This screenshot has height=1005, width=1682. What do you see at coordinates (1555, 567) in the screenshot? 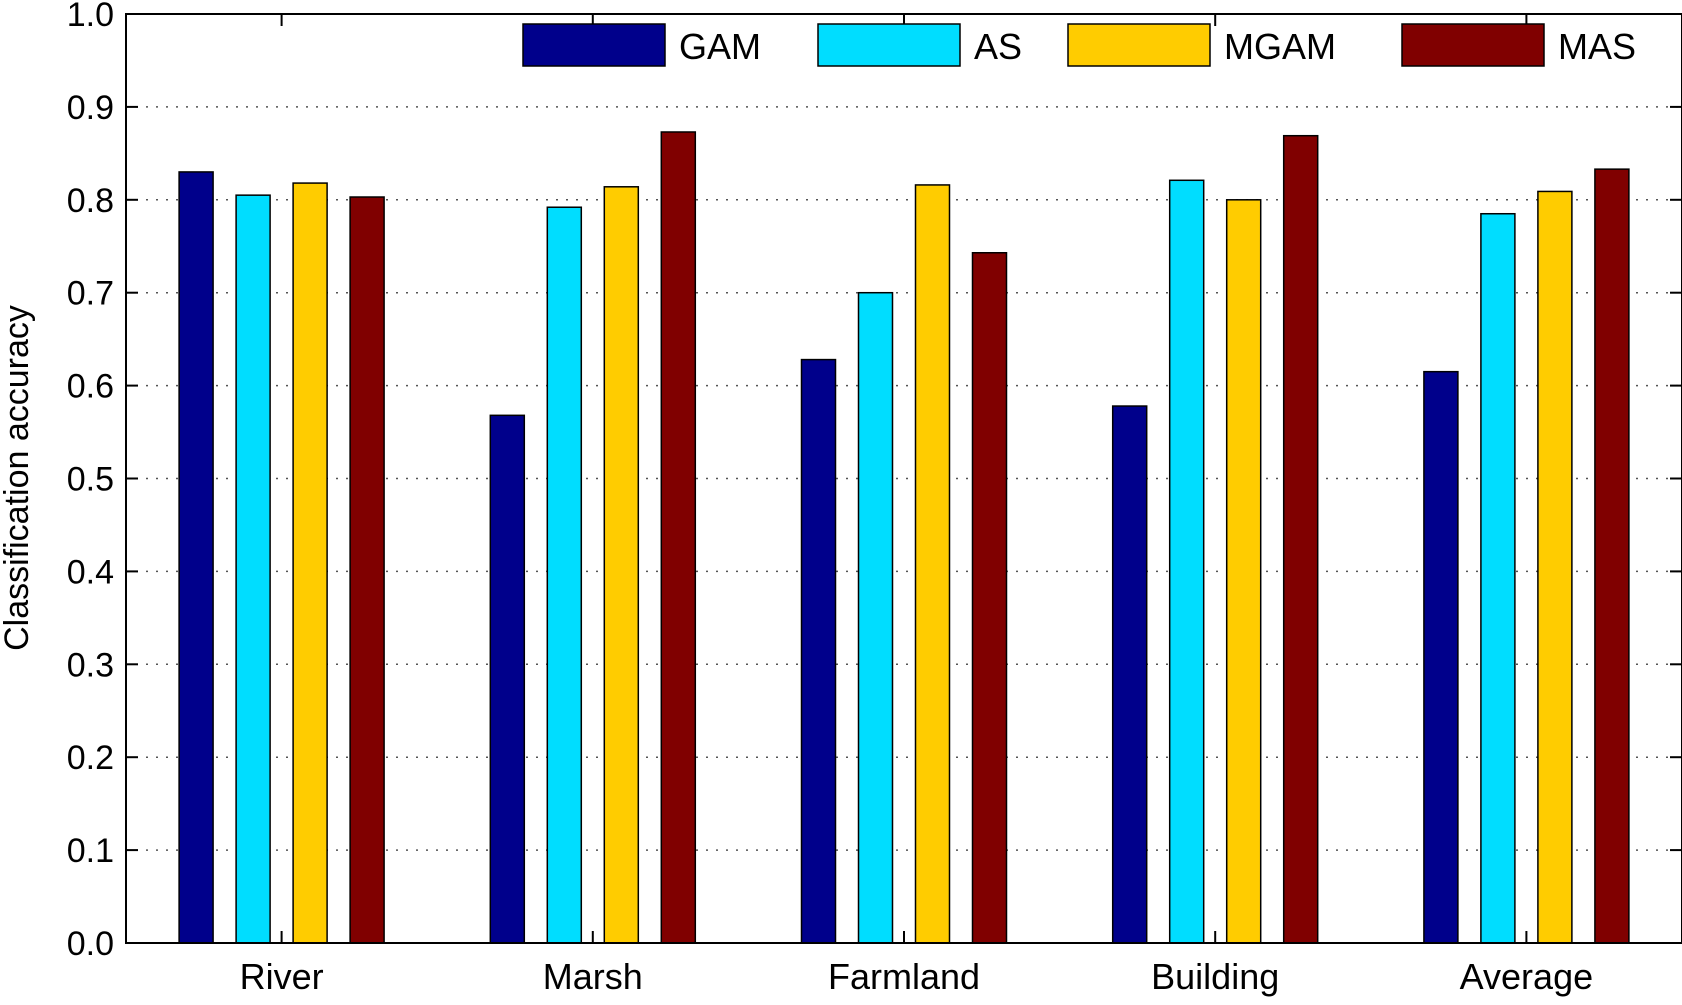
I see `bar-mgam-average` at bounding box center [1555, 567].